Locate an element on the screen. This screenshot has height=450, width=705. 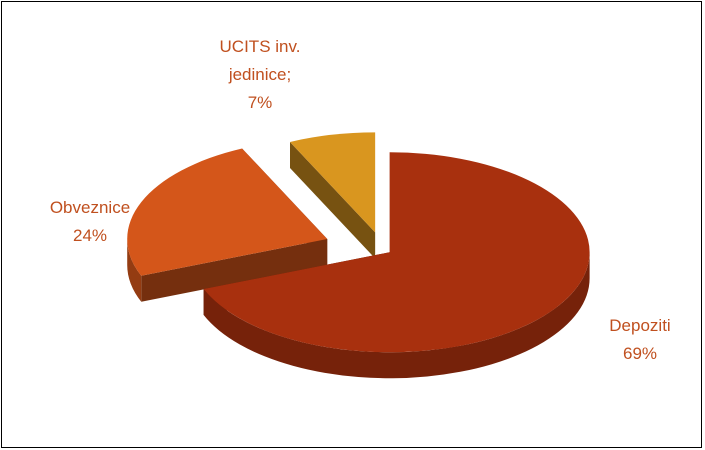
data-label: UCITS inv. jedinice; 7% is located at coordinates (260, 75).